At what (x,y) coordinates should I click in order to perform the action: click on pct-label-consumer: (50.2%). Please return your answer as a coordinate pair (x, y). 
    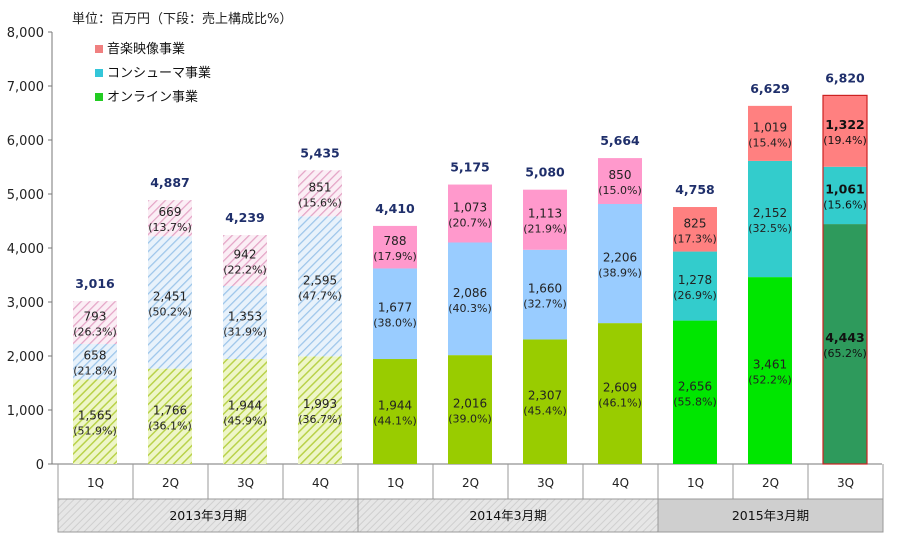
    Looking at the image, I should click on (170, 311).